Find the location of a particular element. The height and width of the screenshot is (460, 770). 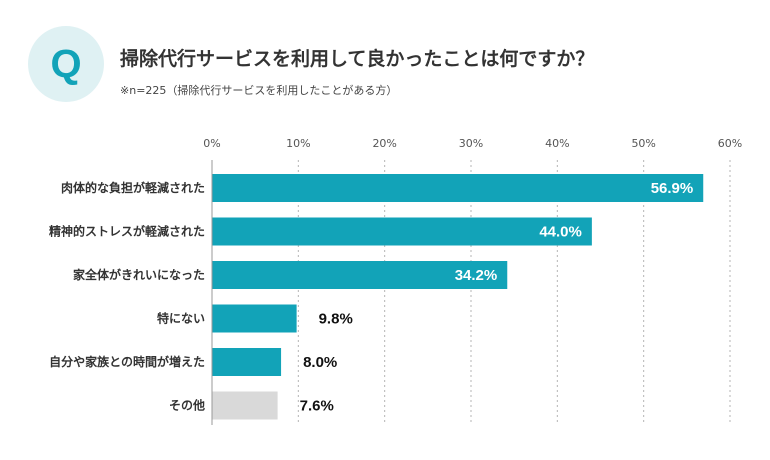

question-badge: Q is located at coordinates (66, 64).